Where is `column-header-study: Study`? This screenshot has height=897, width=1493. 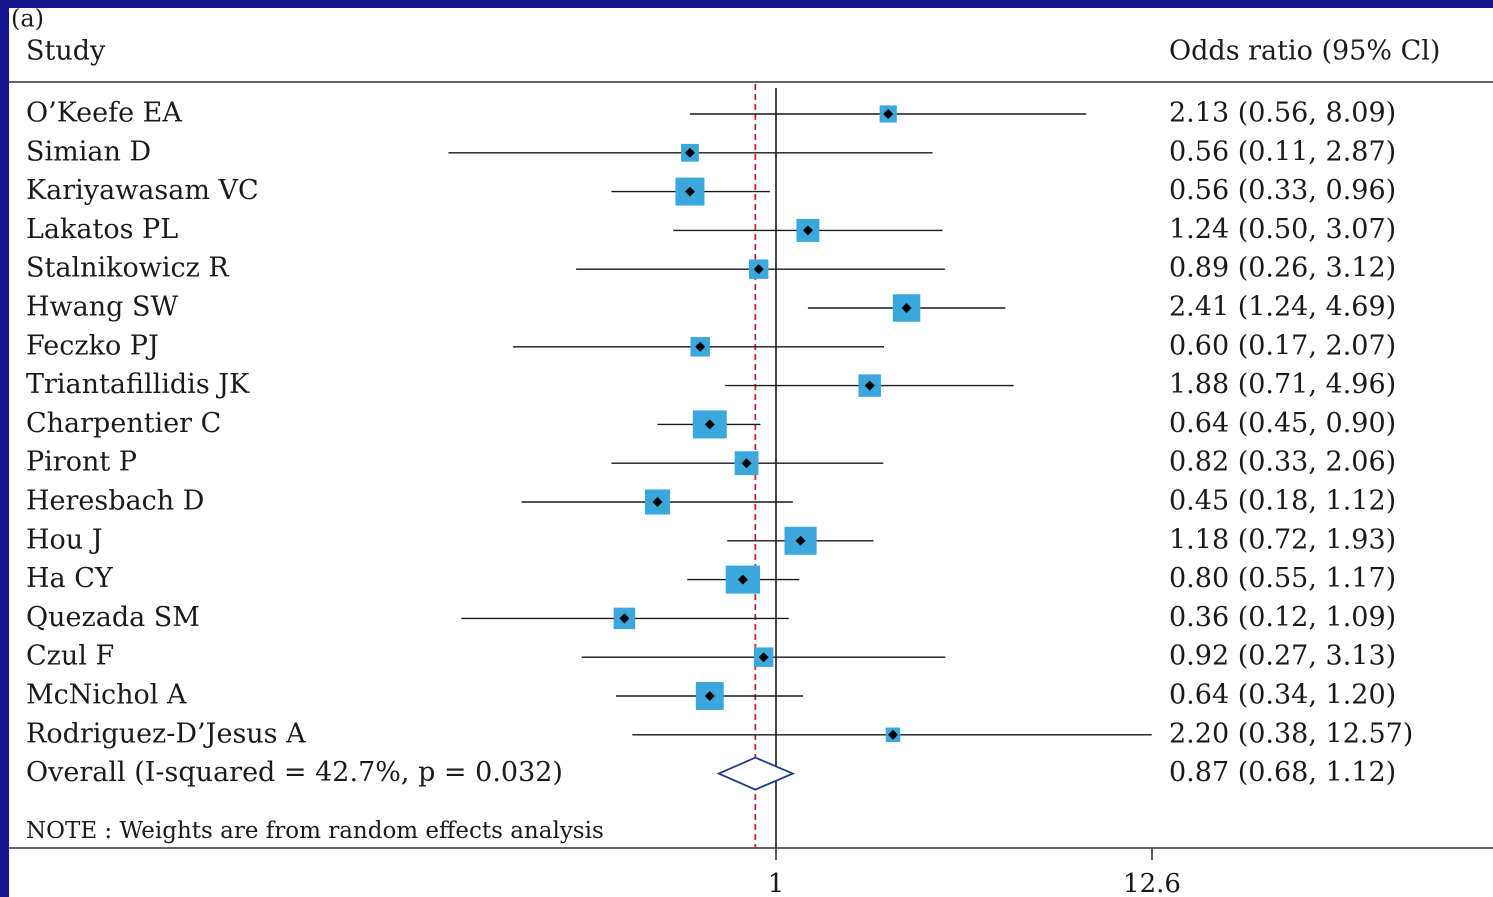
column-header-study: Study is located at coordinates (66, 51).